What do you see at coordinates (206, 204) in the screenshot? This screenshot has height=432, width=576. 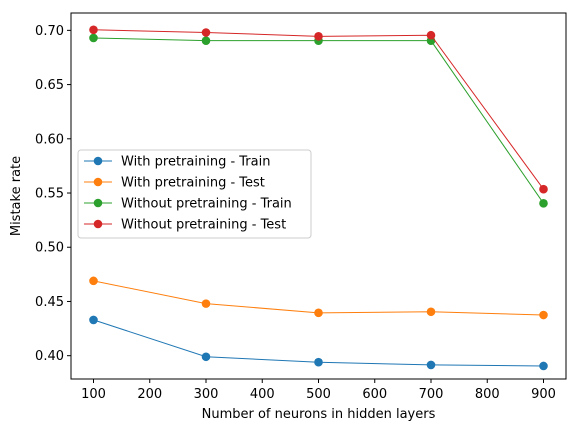 I see `legend-label: Without pretraining - Train` at bounding box center [206, 204].